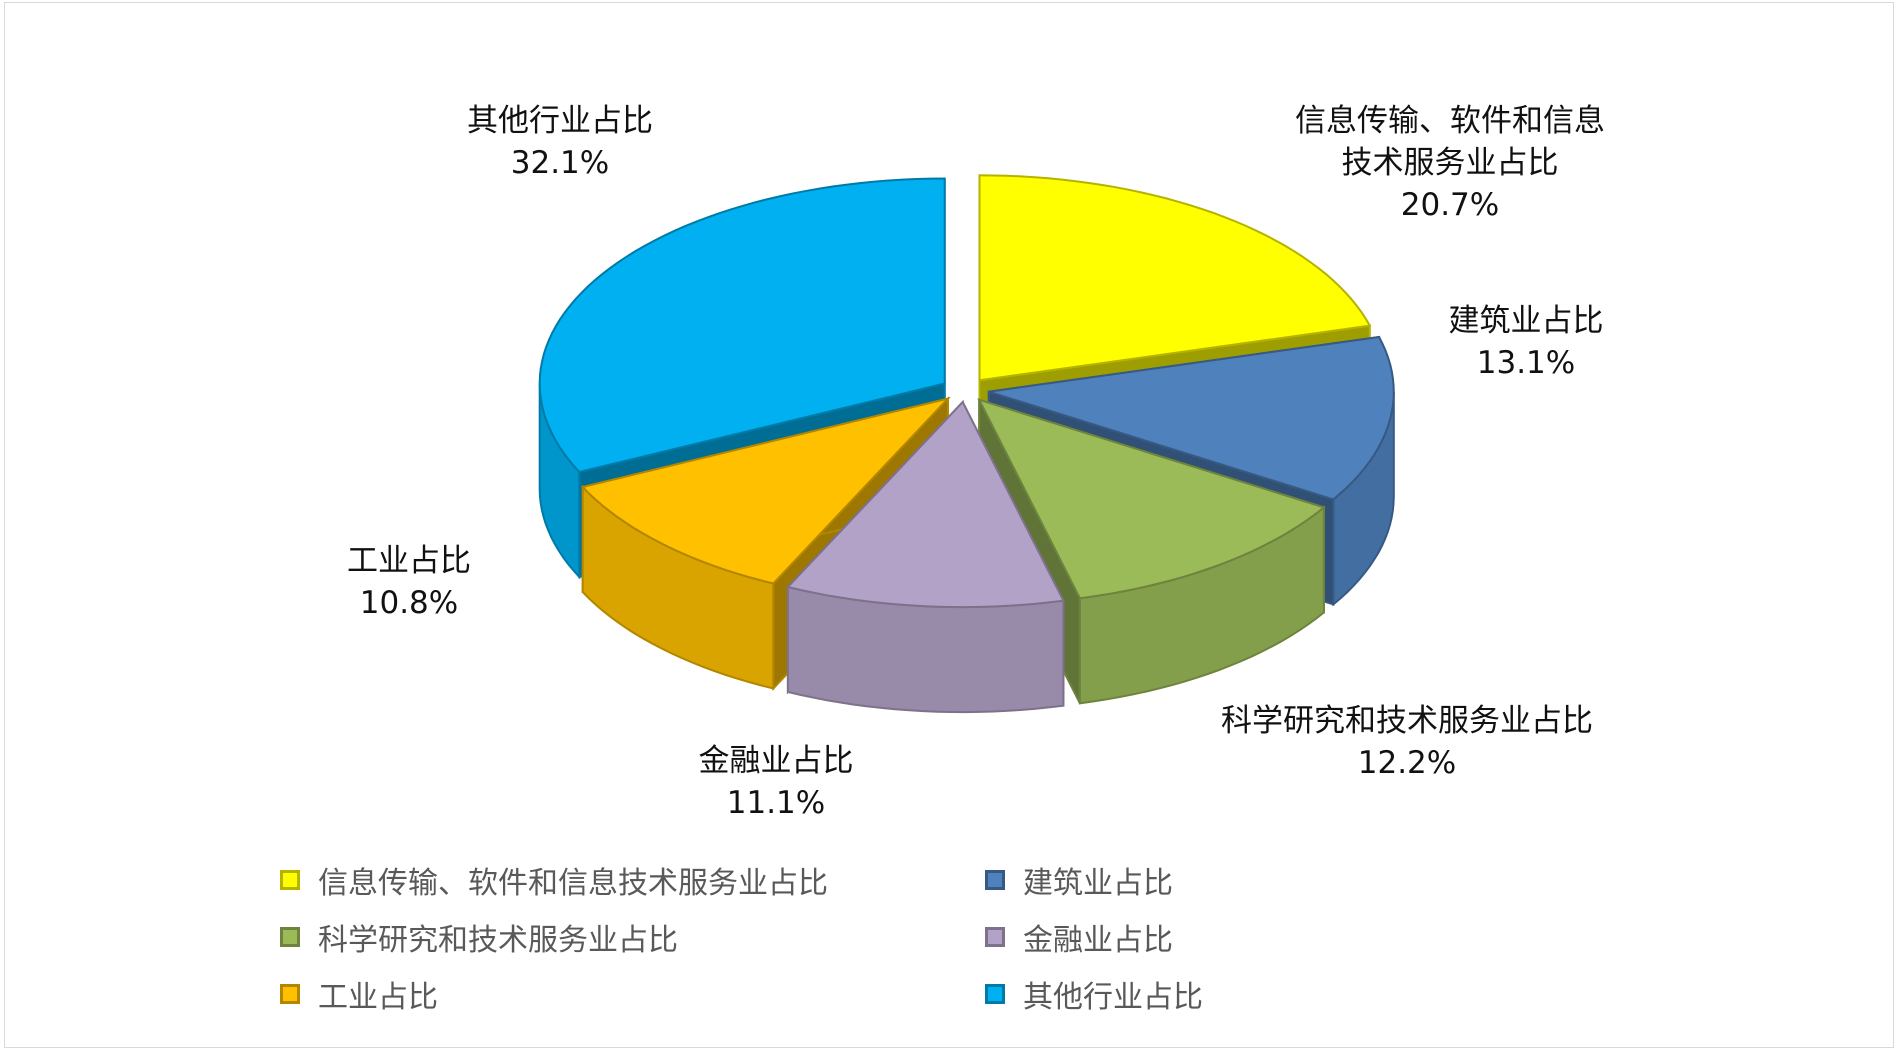 Image resolution: width=1902 pixels, height=1054 pixels. I want to click on data-label: 科学研究和技术服务业占比 12.2%, so click(1407, 742).